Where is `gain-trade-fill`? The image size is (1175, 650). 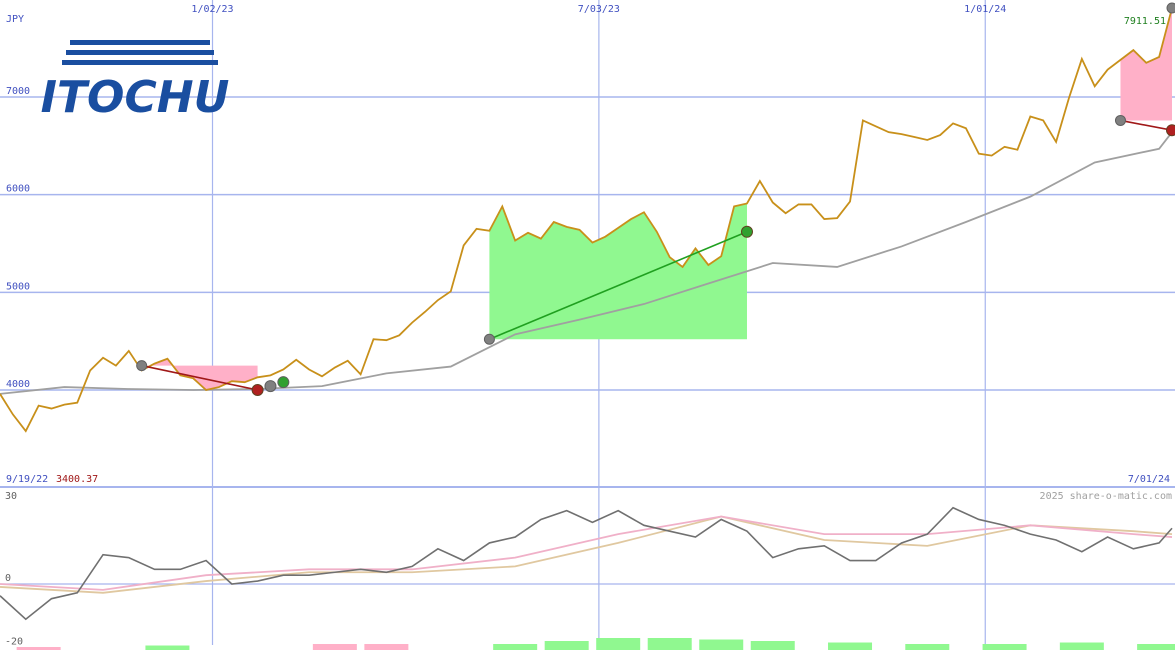
gain-trade-fill is located at coordinates (618, 271).